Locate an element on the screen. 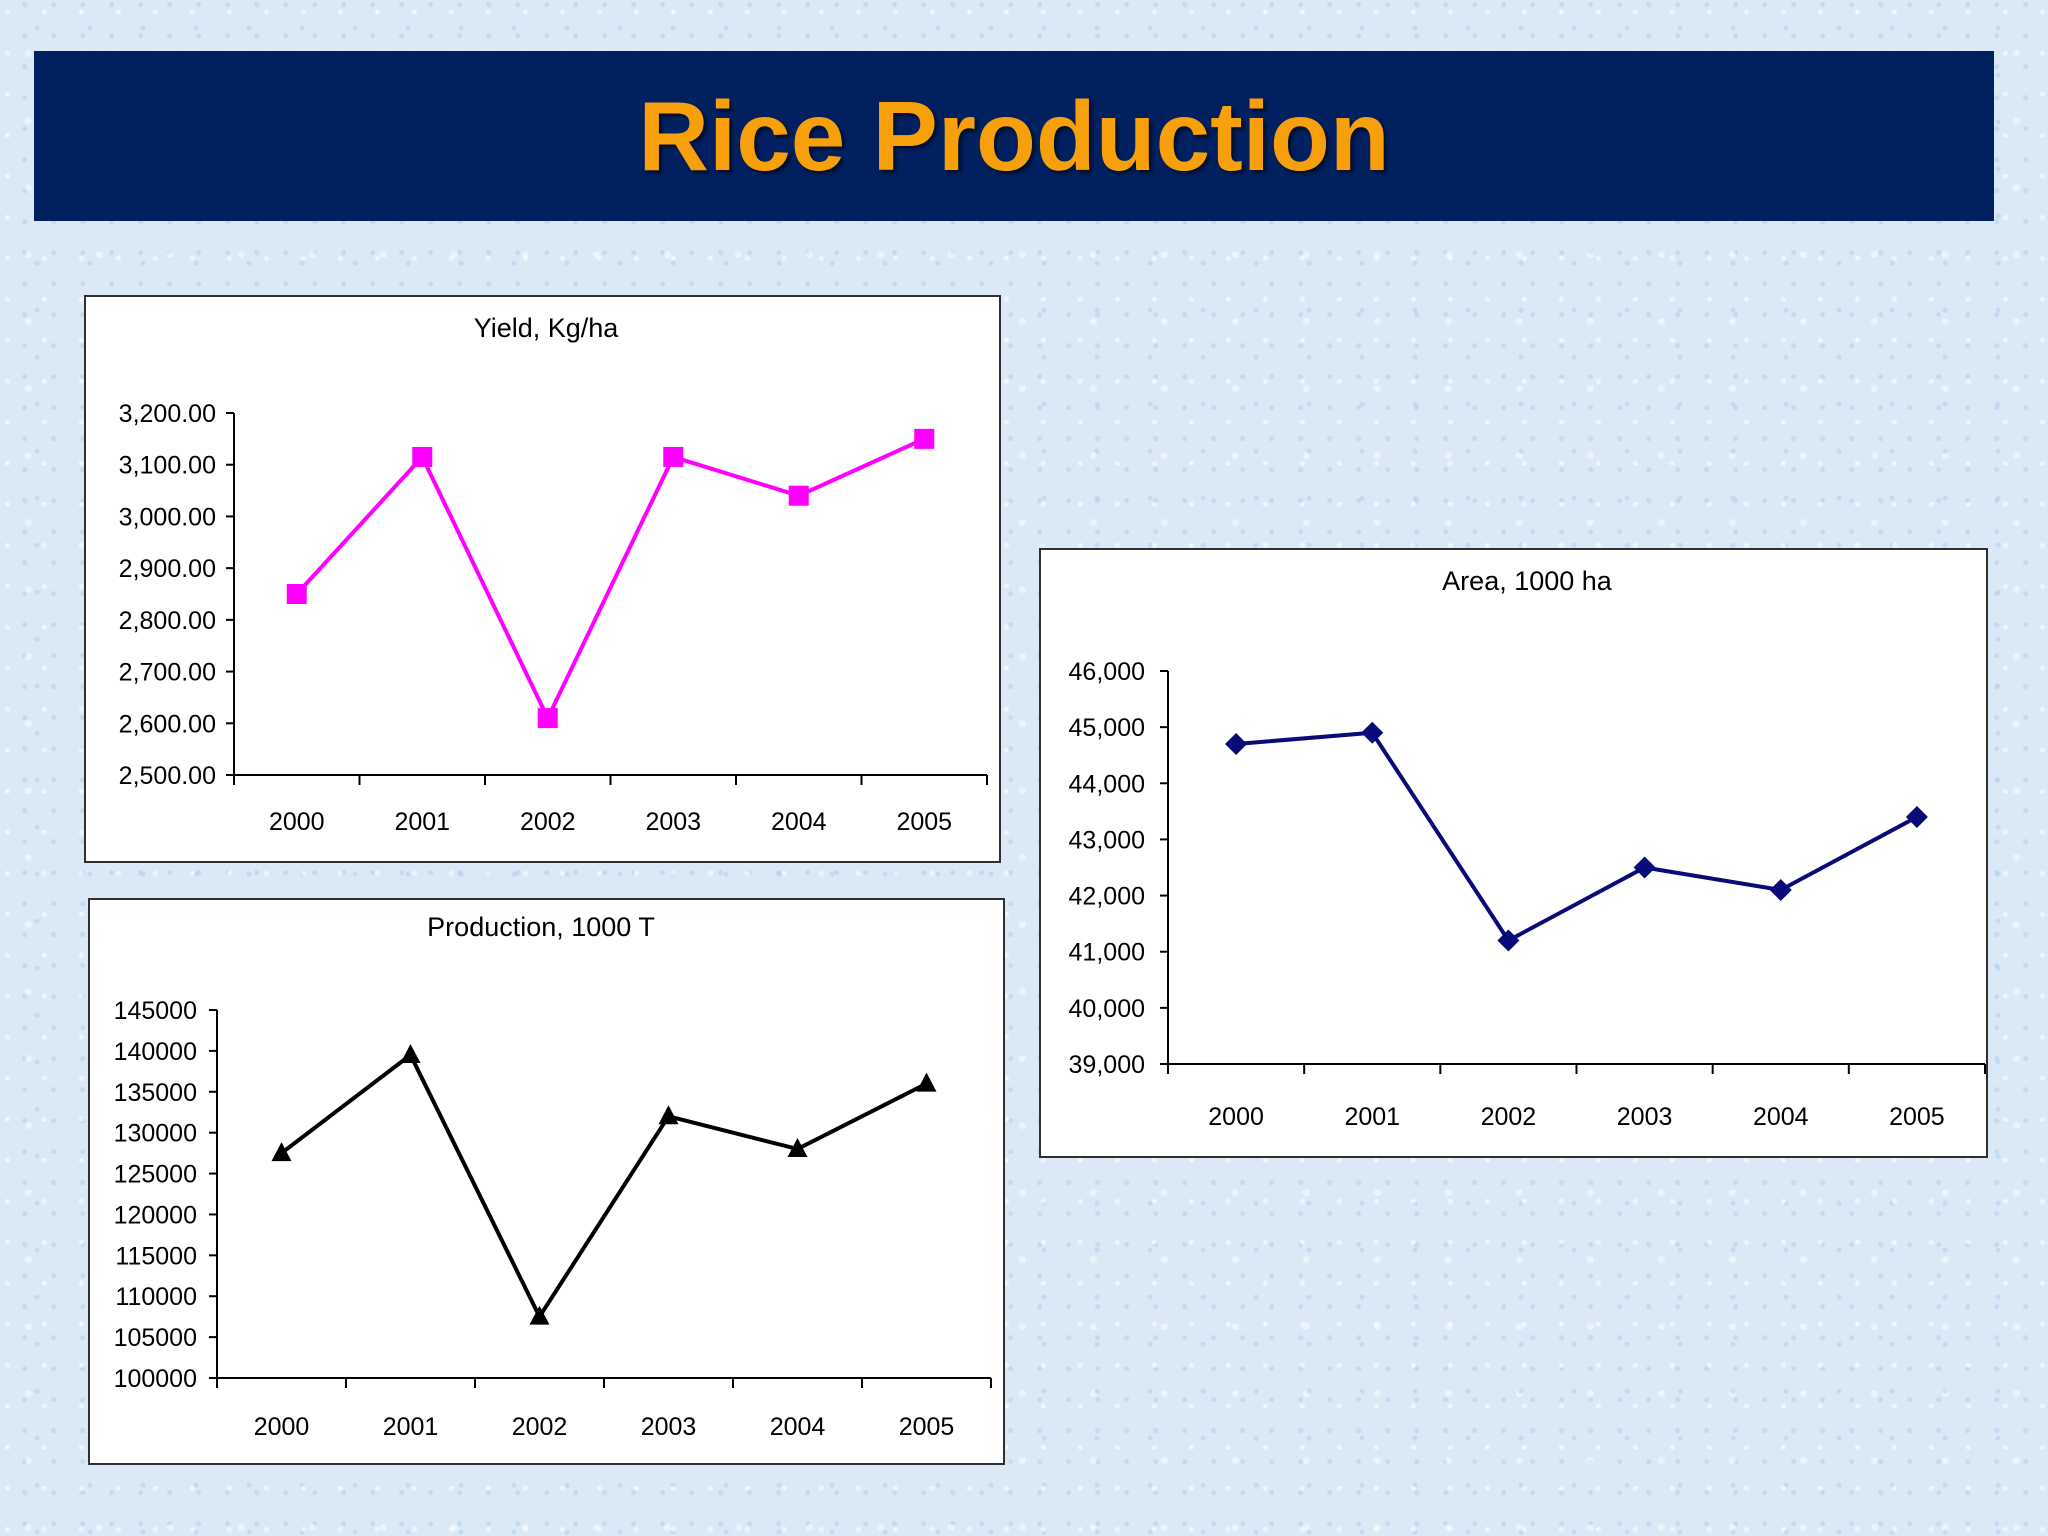 This screenshot has height=1536, width=2048. y-tick-label: 40,000 is located at coordinates (1107, 1009).